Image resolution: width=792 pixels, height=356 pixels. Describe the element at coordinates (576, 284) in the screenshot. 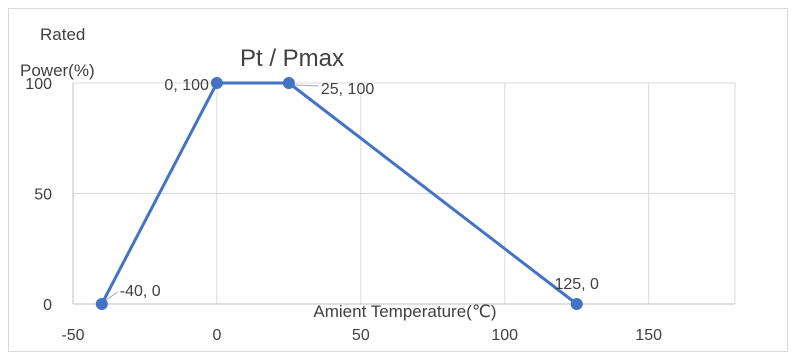

I see `data-label: 125, 0` at that location.